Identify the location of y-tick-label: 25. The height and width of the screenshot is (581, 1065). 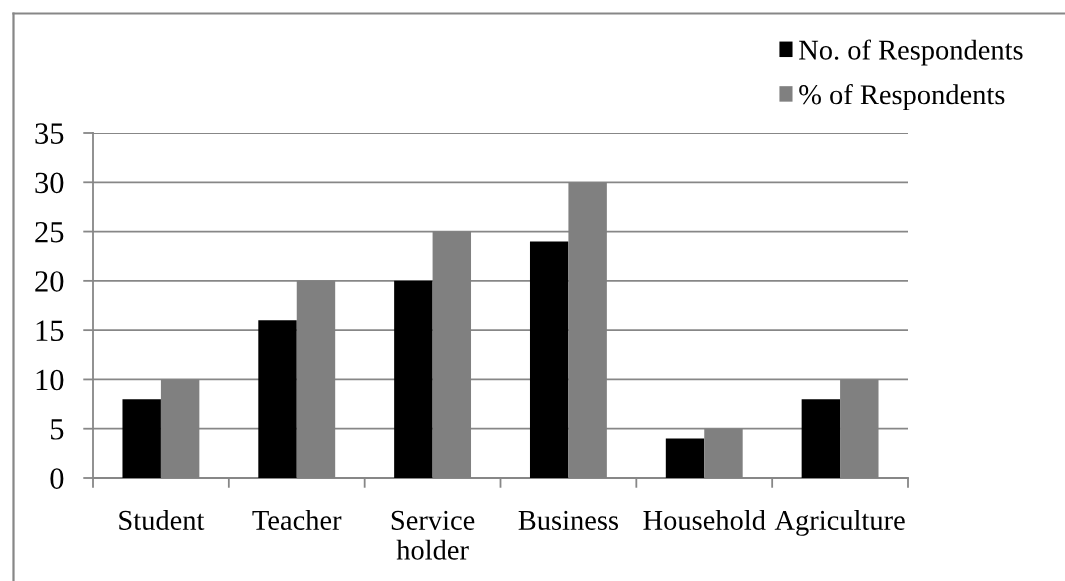
(49, 232).